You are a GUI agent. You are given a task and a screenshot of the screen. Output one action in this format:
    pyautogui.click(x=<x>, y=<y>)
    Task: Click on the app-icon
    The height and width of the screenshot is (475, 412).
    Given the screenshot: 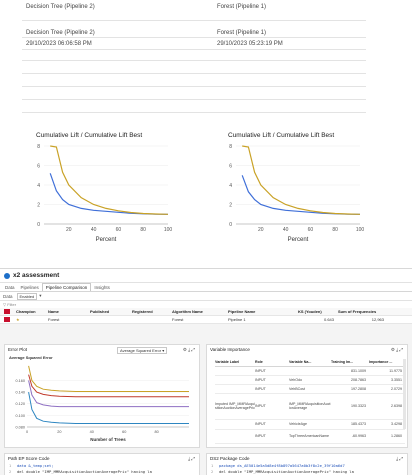 What is the action you would take?
    pyautogui.click(x=7, y=275)
    